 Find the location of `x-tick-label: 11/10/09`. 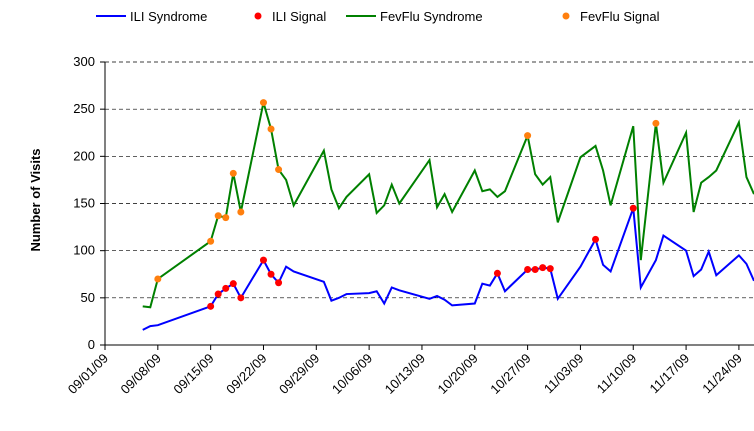

x-tick-label: 11/10/09 is located at coordinates (617, 374).